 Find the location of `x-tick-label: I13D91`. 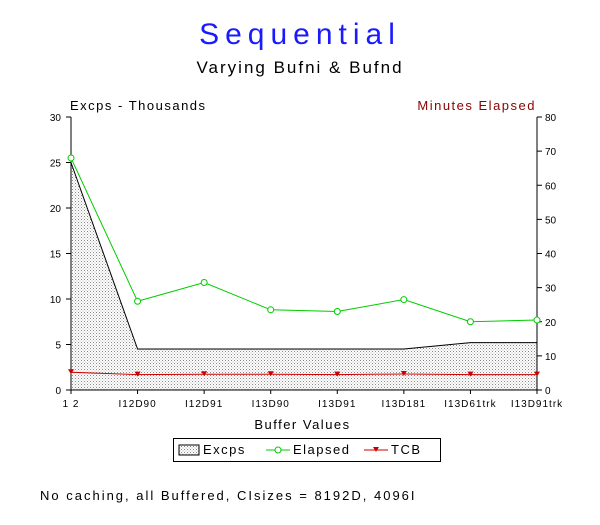

x-tick-label: I13D91 is located at coordinates (337, 404).